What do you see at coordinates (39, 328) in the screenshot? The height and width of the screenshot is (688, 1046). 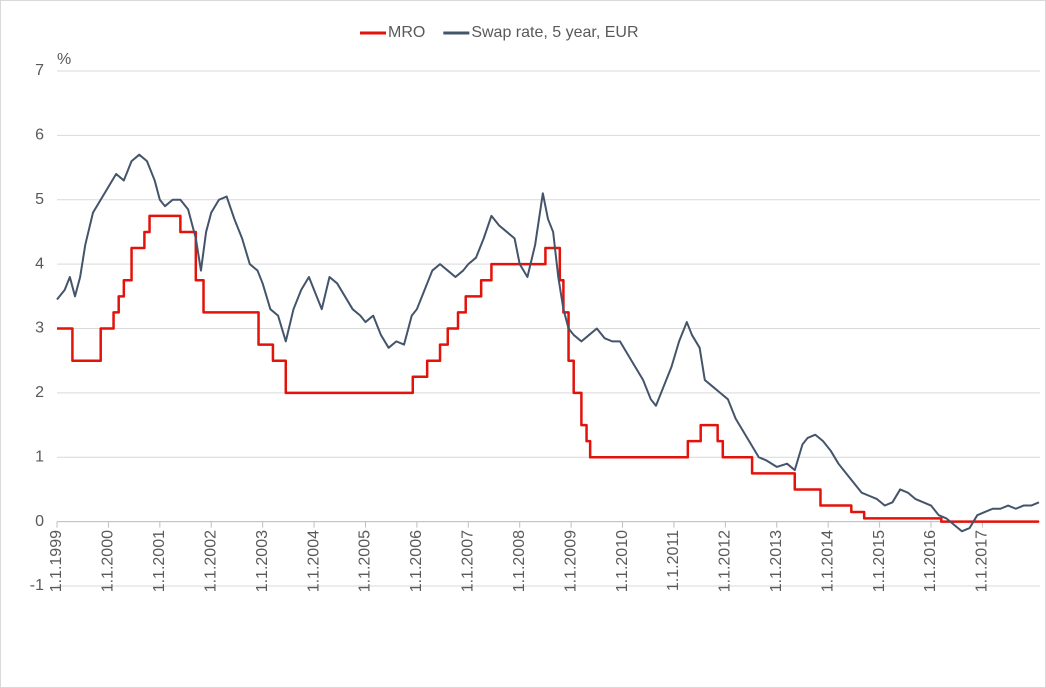 I see `y-tick-label: 3` at bounding box center [39, 328].